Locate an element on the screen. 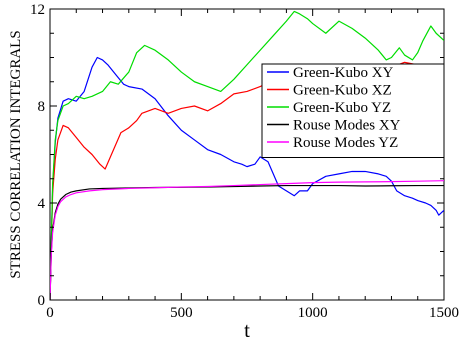 Image resolution: width=464 pixels, height=345 pixels. y-tick-label: 0 is located at coordinates (42, 301).